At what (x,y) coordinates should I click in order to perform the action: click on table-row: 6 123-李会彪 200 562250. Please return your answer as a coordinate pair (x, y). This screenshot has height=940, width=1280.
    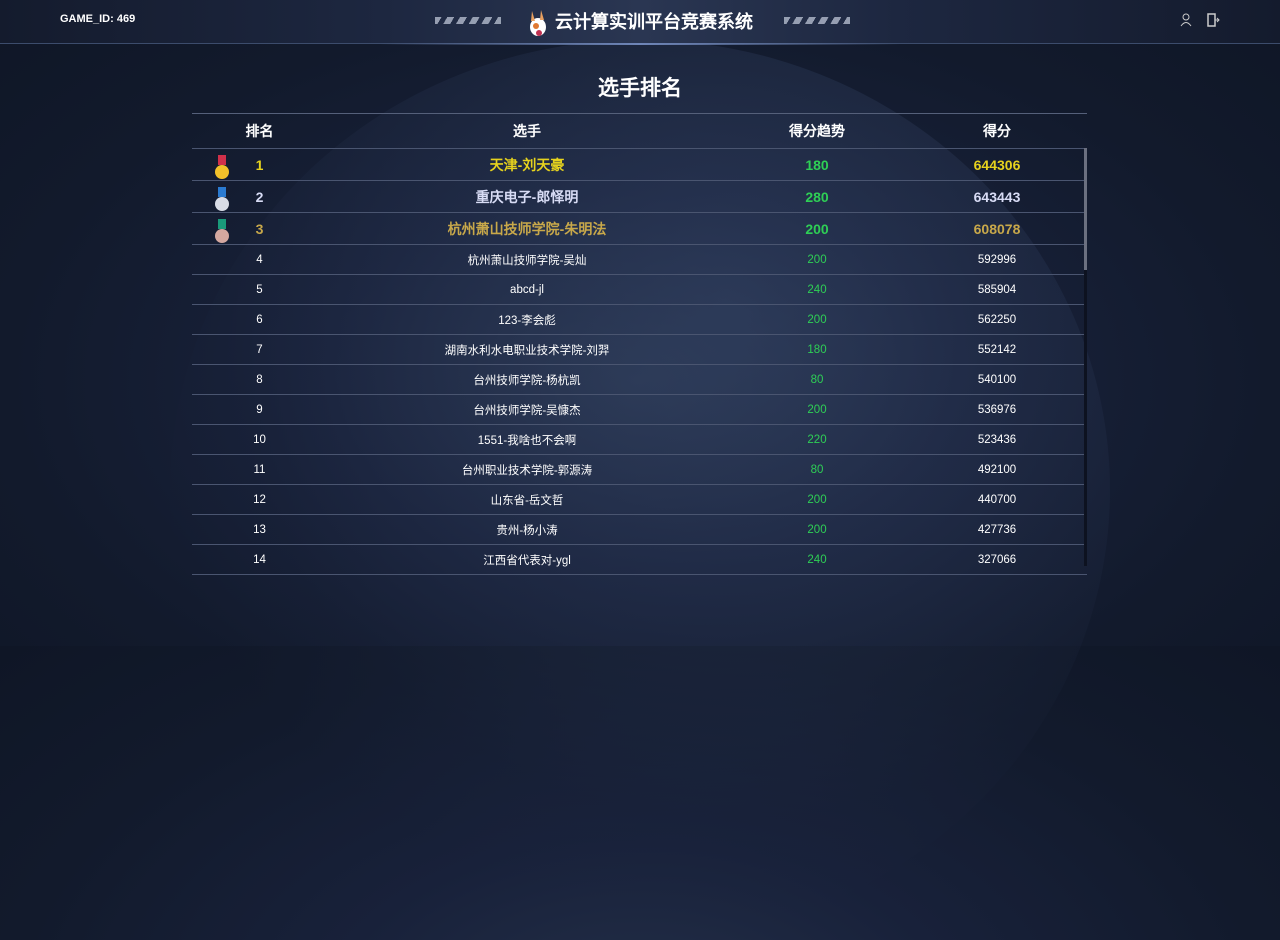
    Looking at the image, I should click on (639, 320).